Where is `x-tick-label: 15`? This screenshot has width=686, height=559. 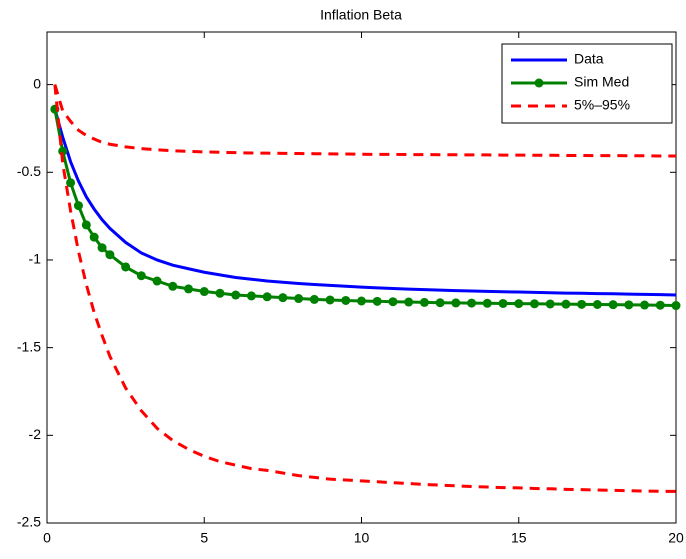
x-tick-label: 15 is located at coordinates (519, 538).